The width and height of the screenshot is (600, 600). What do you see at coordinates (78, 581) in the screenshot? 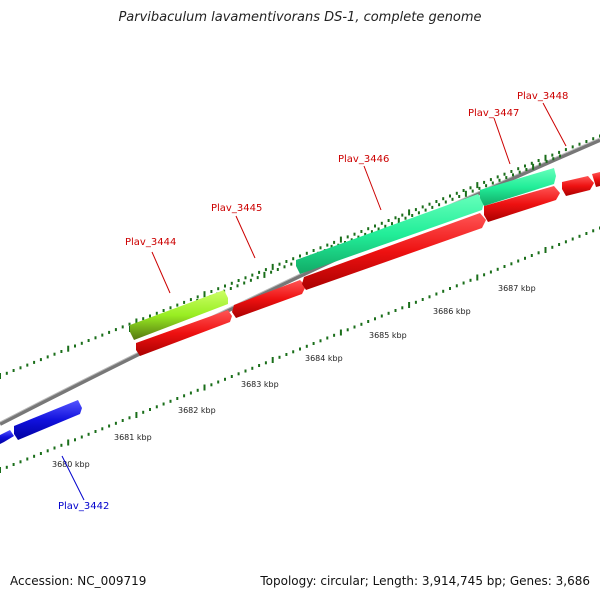
I see `accession-text: Accession: NC_009719` at bounding box center [78, 581].